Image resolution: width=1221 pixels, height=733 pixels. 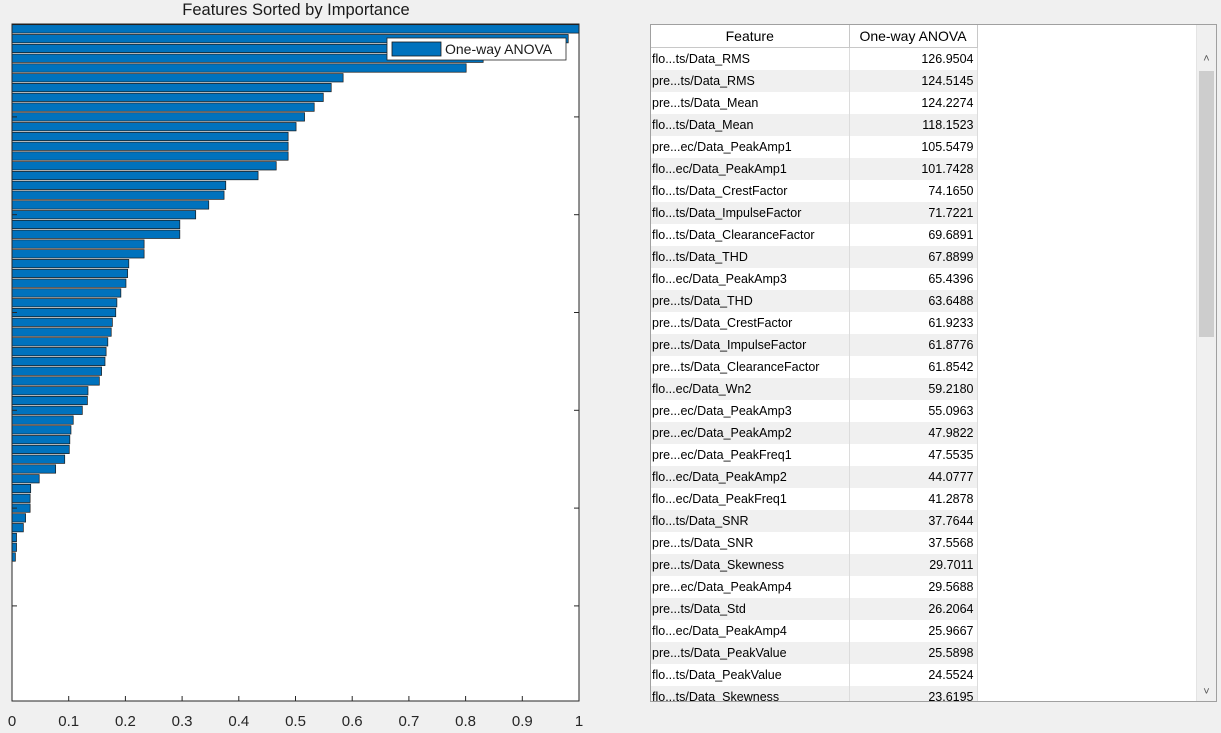 I want to click on table-row: pre...ec/Data_PeakFreq1 47.5535, so click(x=814, y=455).